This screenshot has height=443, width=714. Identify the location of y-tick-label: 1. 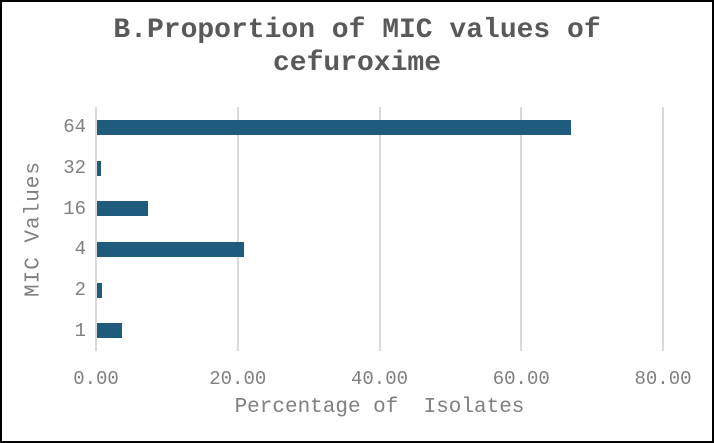
(80, 330).